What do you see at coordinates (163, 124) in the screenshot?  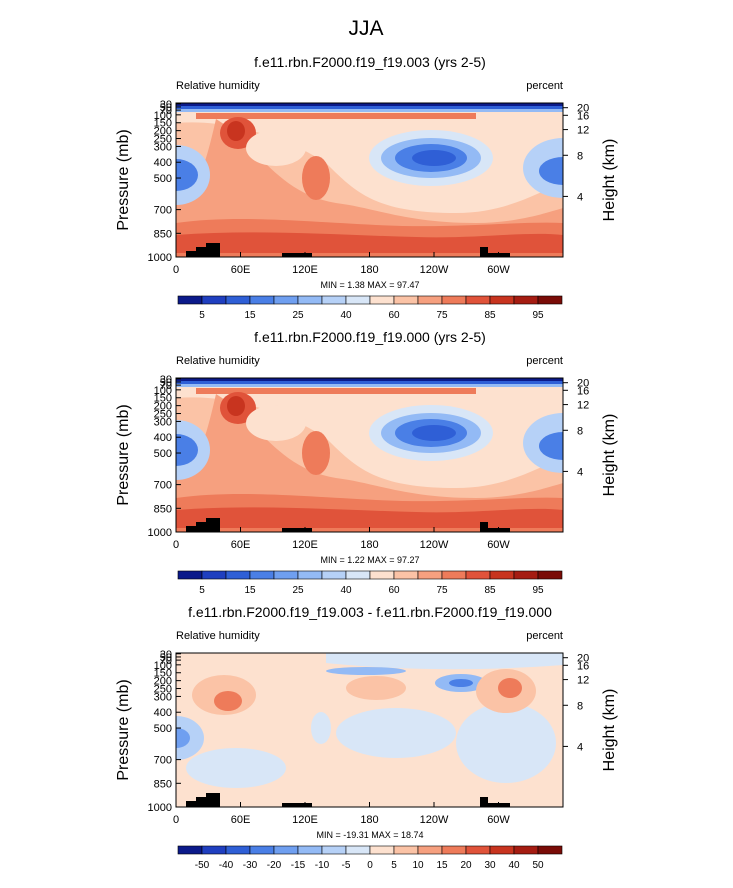 I see `y-tick-label: 150` at bounding box center [163, 124].